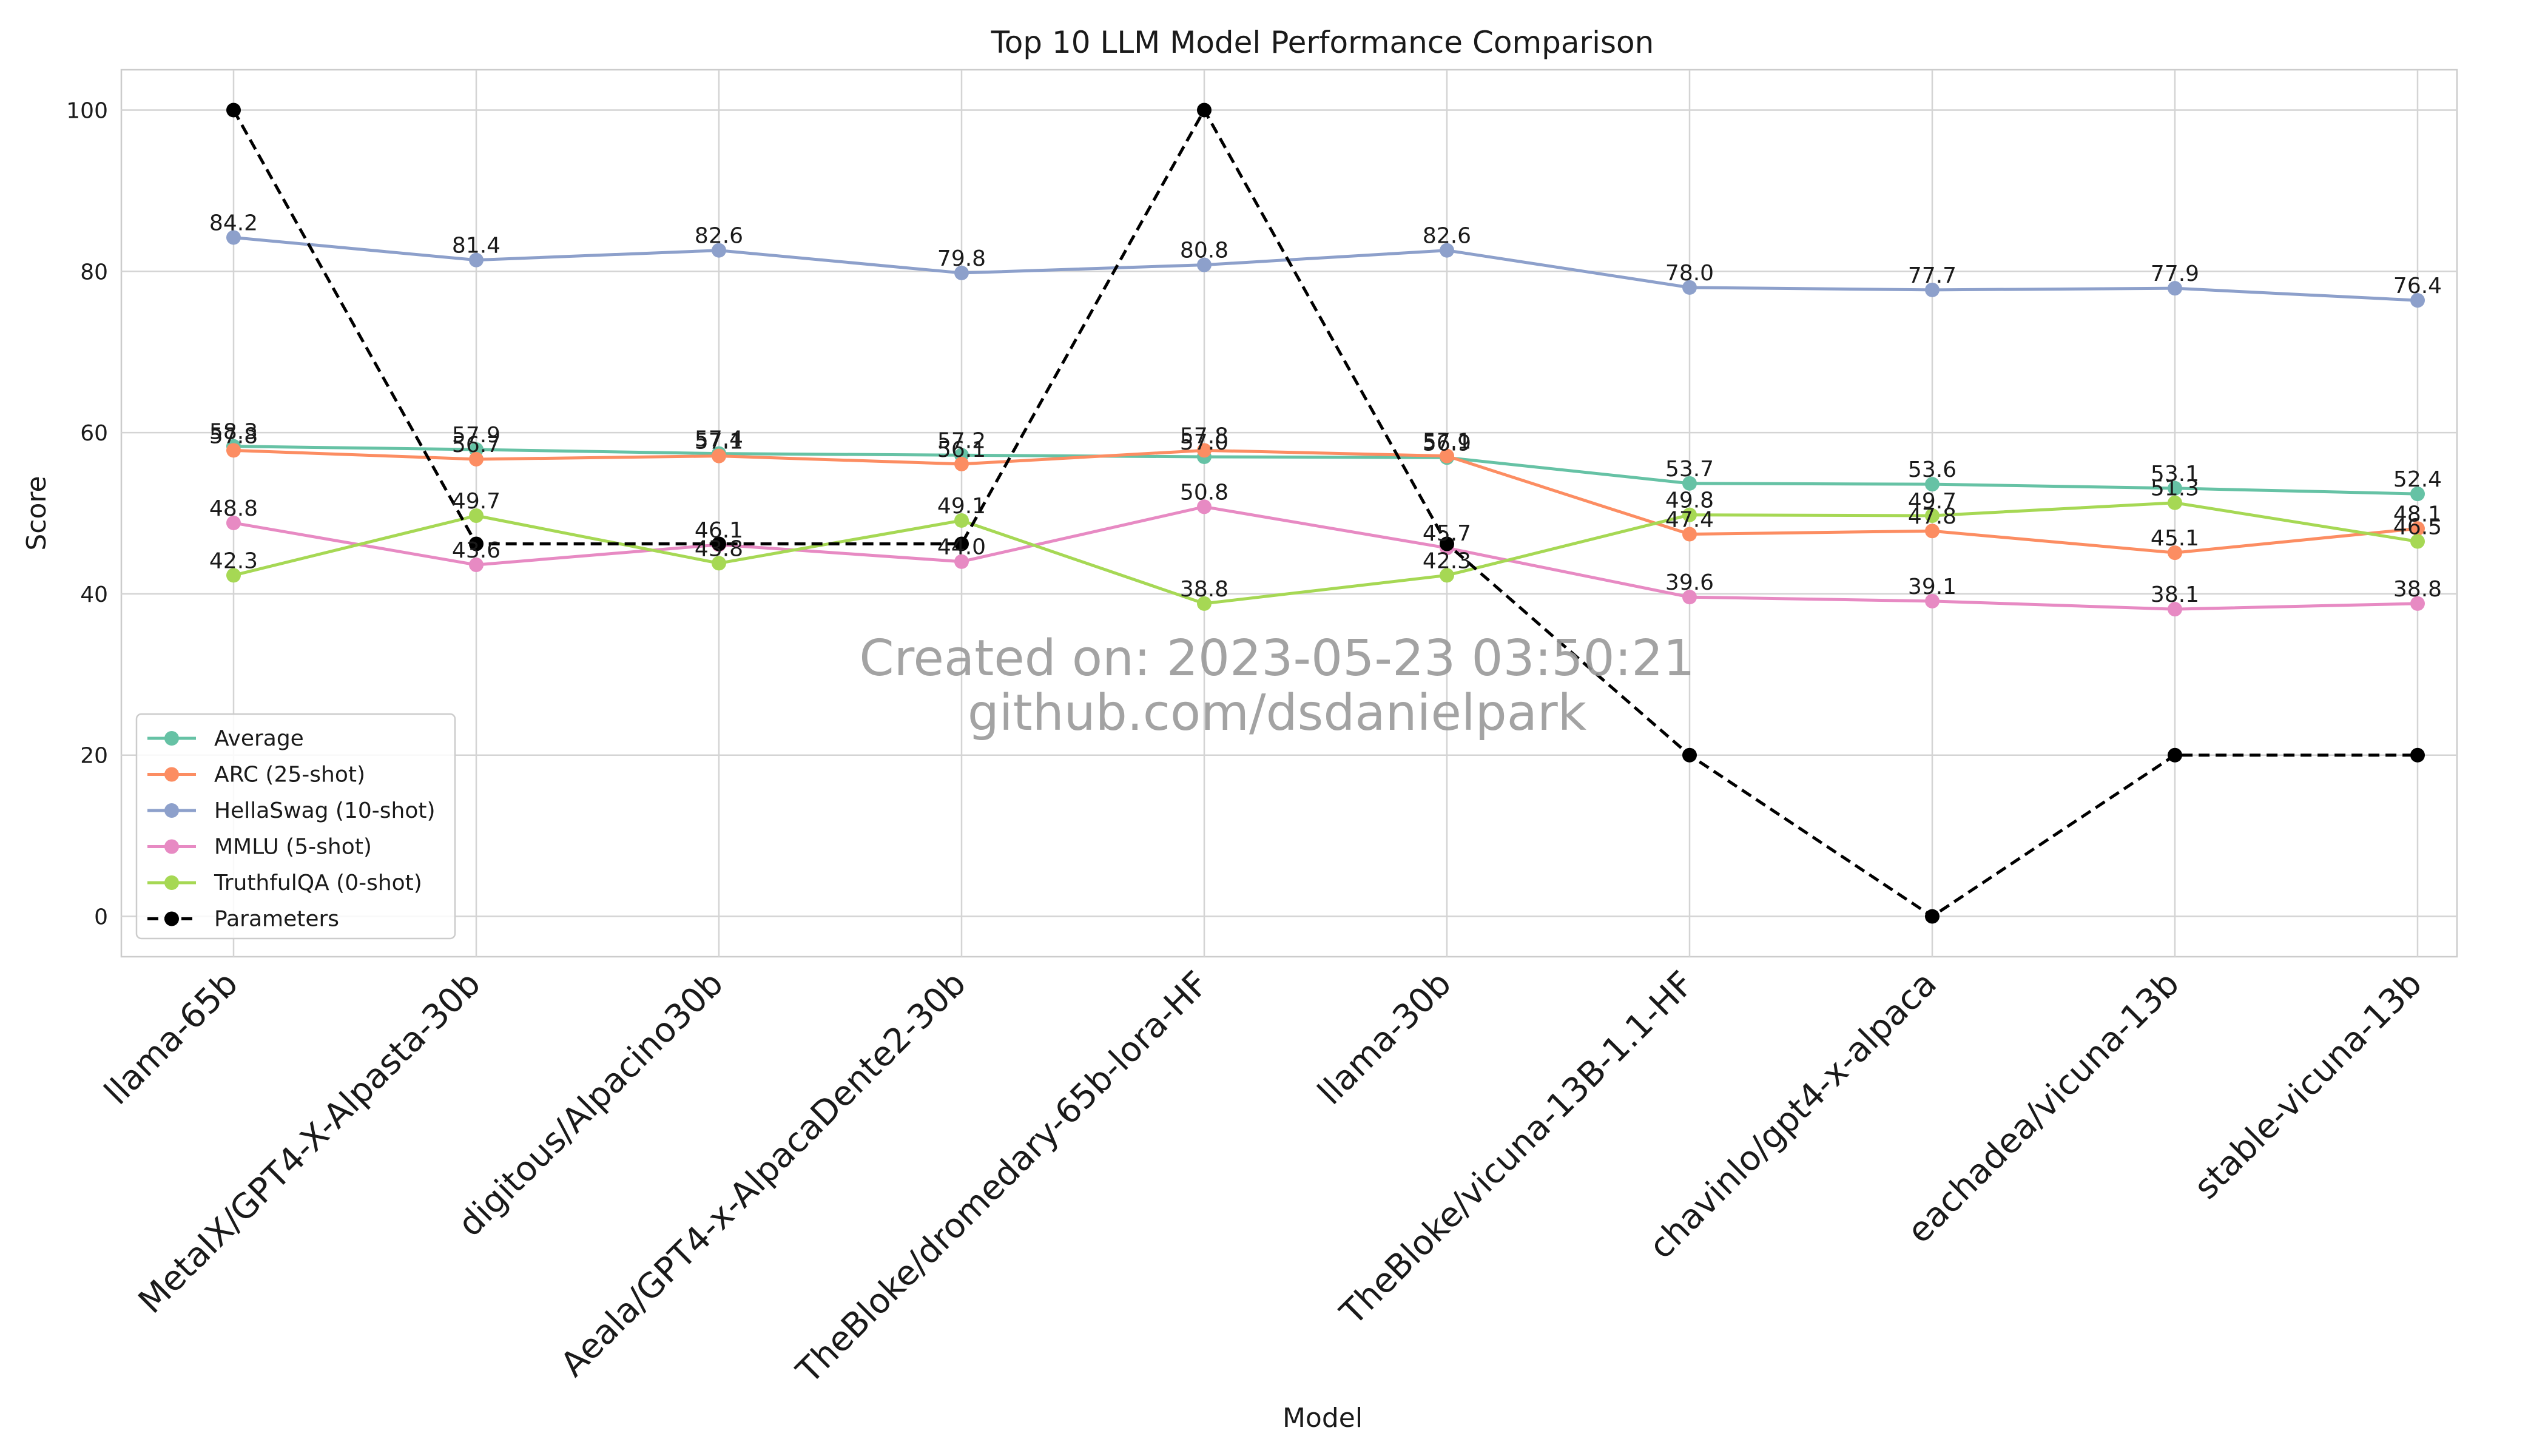 Image resolution: width=2548 pixels, height=1456 pixels. What do you see at coordinates (289, 775) in the screenshot?
I see `legend-label-arc-25-shot: ARC (25-shot)` at bounding box center [289, 775].